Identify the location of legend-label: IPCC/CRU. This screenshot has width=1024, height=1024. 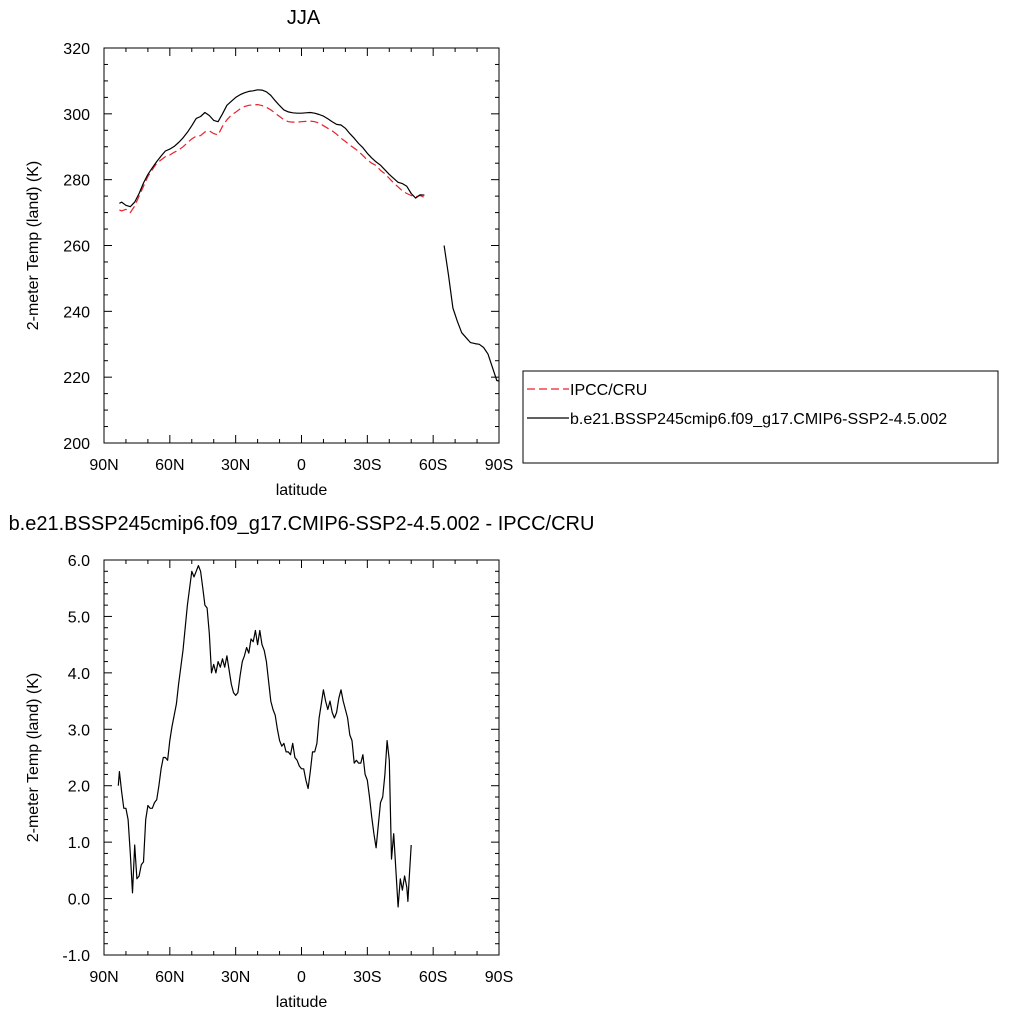
(608, 390).